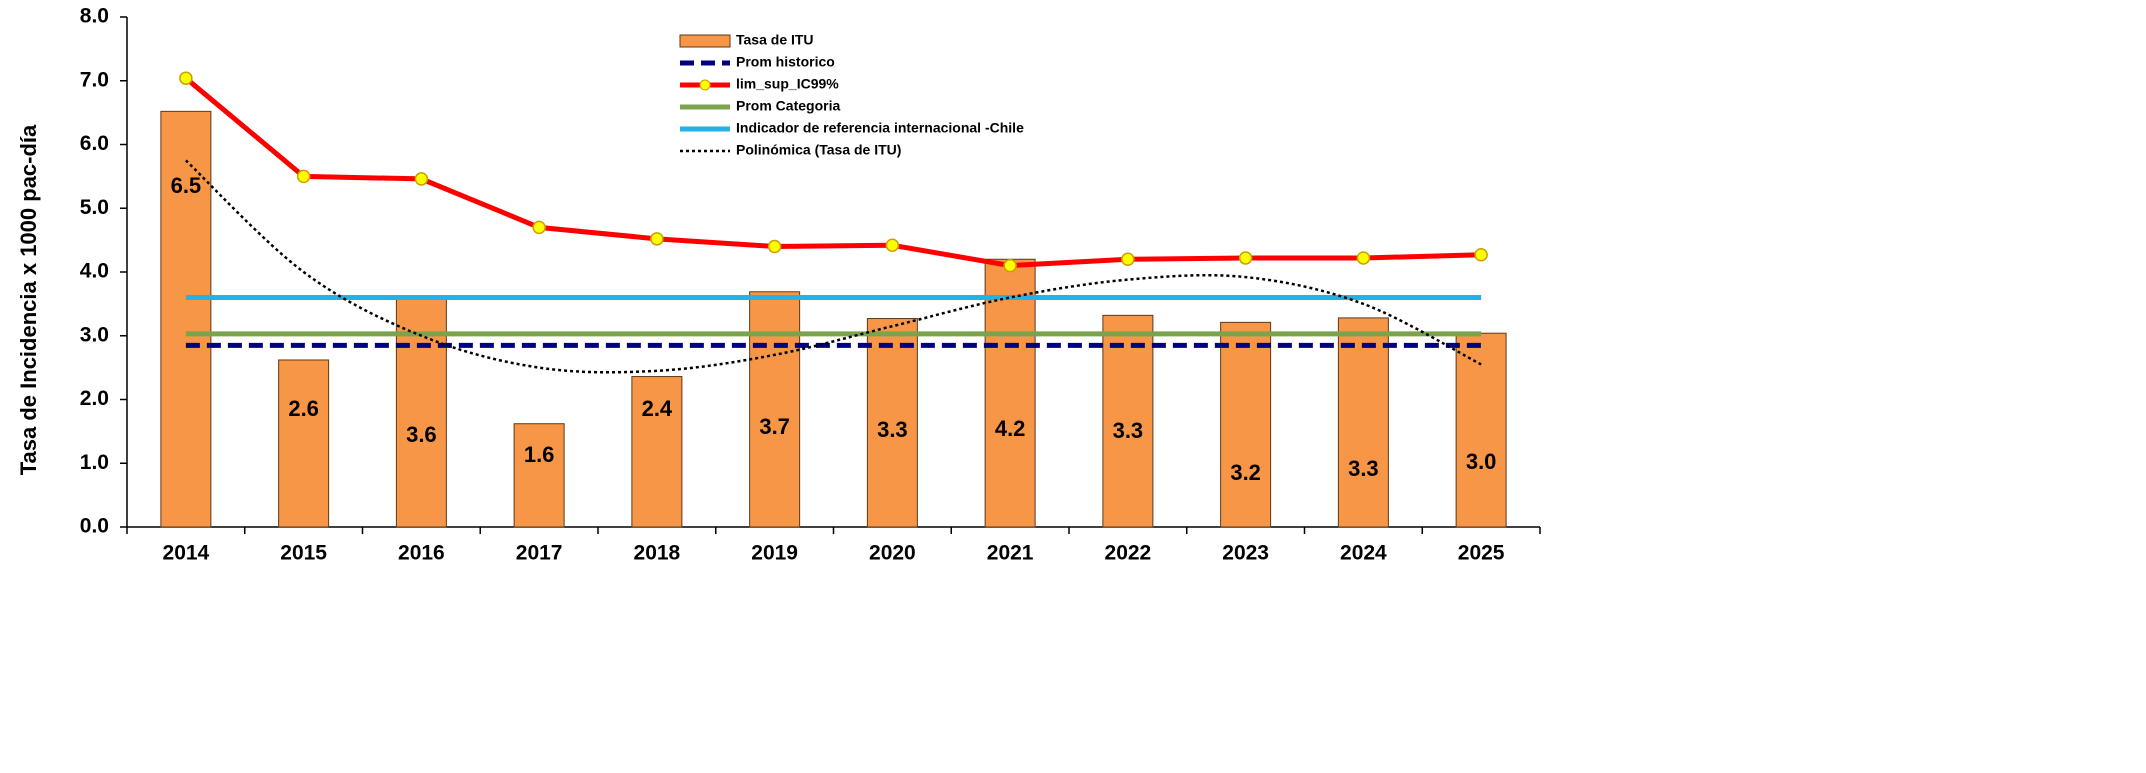 This screenshot has width=2146, height=773. What do you see at coordinates (94, 16) in the screenshot?
I see `y-tick-label: 8.0` at bounding box center [94, 16].